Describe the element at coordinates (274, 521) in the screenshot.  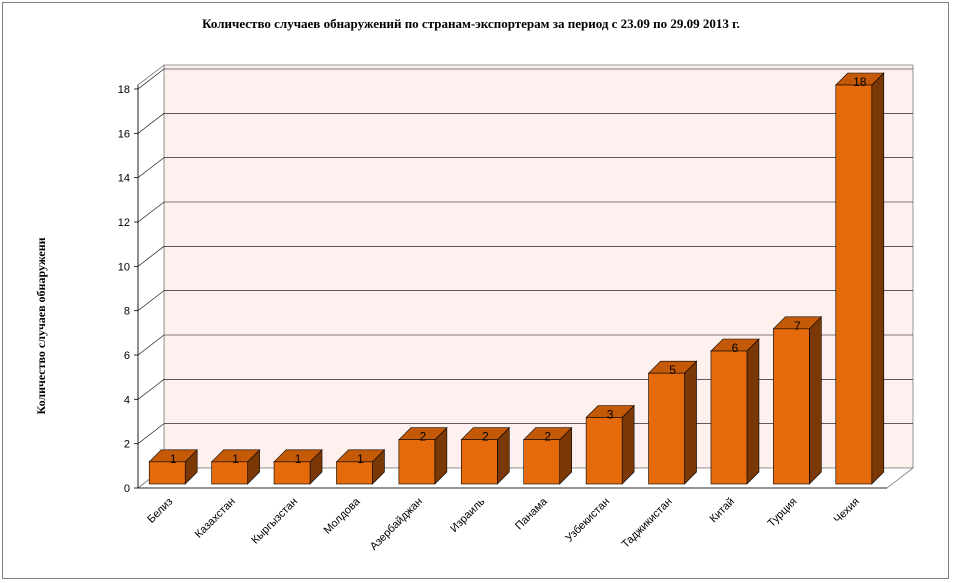
I see `x-category-label: Кыргызстан` at that location.